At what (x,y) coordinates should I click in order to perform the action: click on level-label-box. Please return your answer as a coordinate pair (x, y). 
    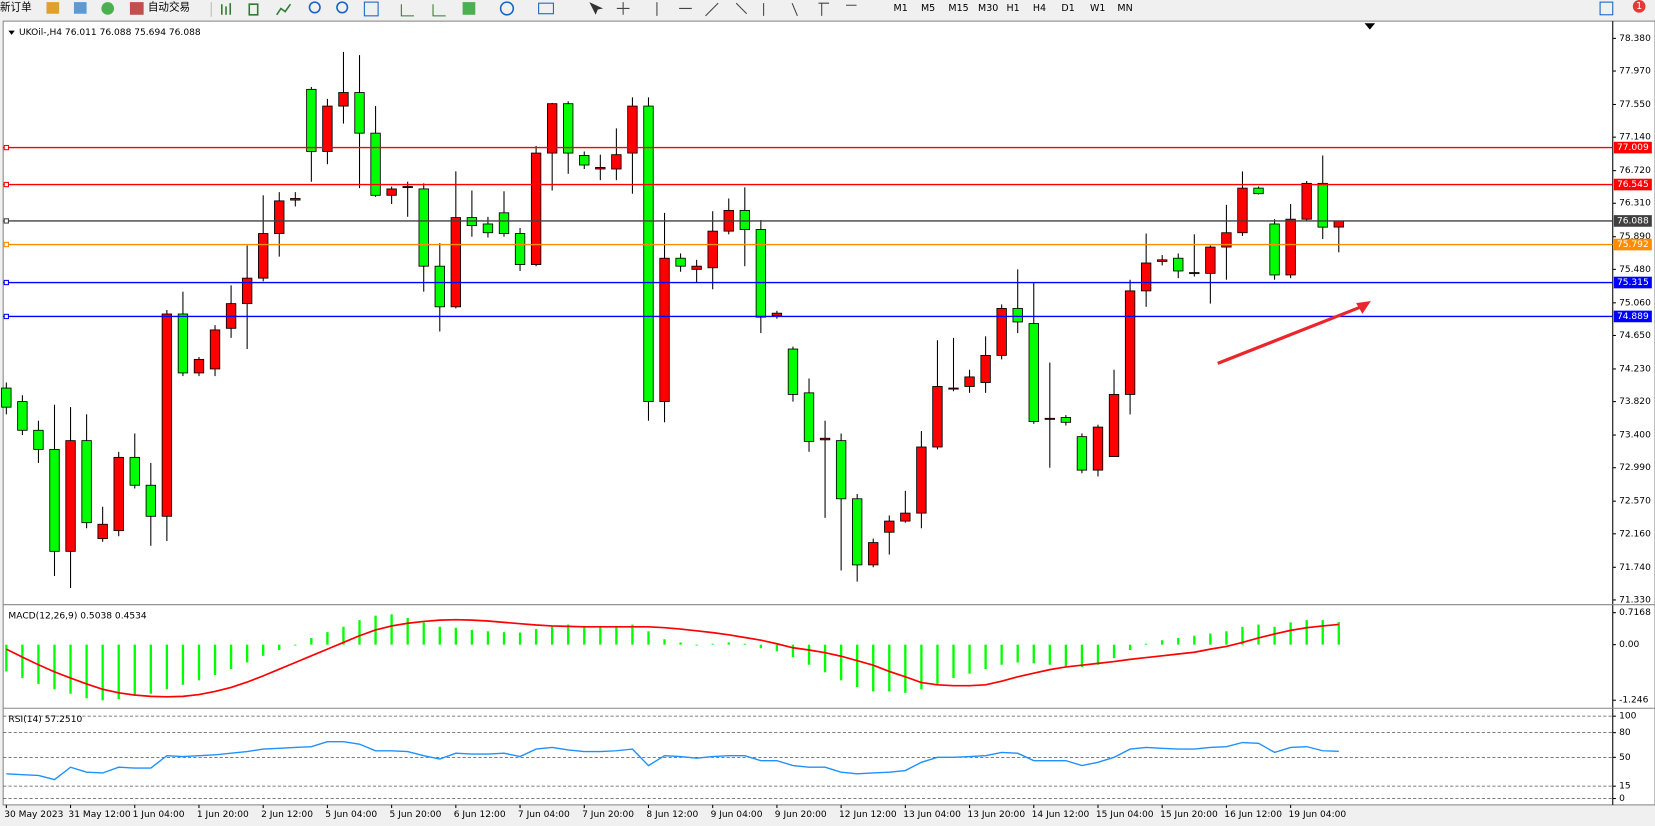
    Looking at the image, I should click on (1632, 184).